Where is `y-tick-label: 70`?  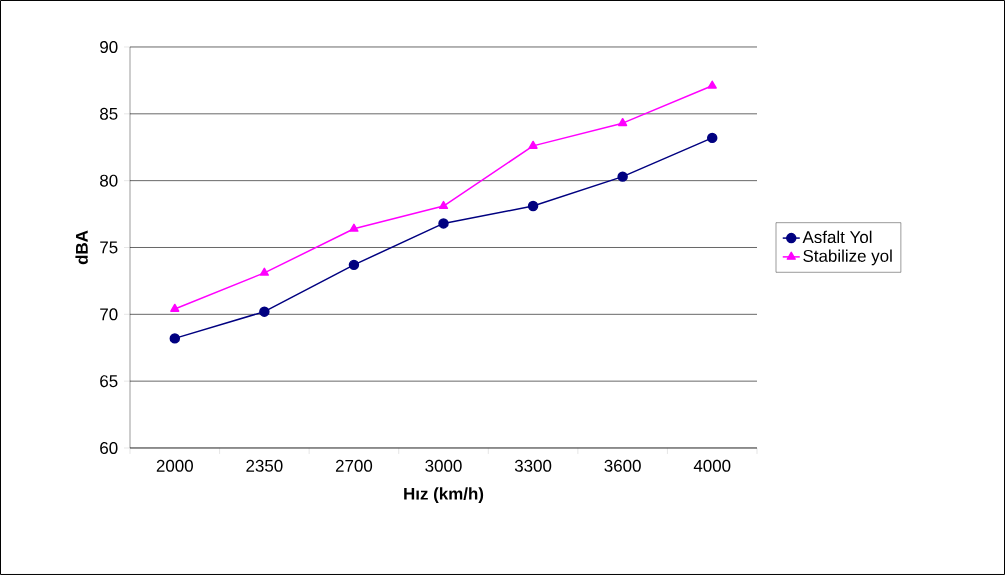 y-tick-label: 70 is located at coordinates (109, 314).